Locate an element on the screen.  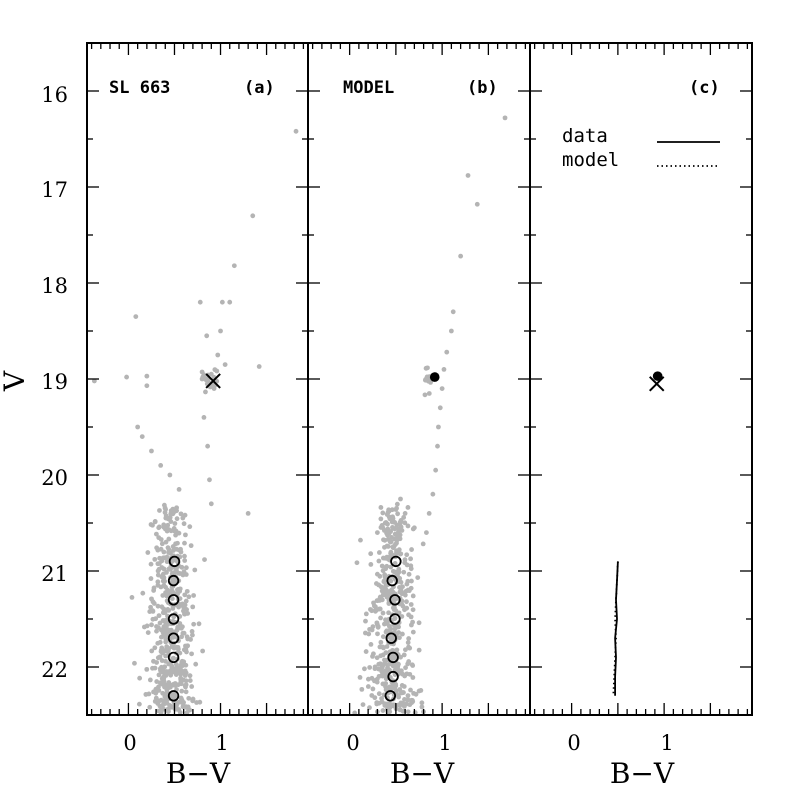
panel-b-x-tick-1: 1 is located at coordinates (444, 743).